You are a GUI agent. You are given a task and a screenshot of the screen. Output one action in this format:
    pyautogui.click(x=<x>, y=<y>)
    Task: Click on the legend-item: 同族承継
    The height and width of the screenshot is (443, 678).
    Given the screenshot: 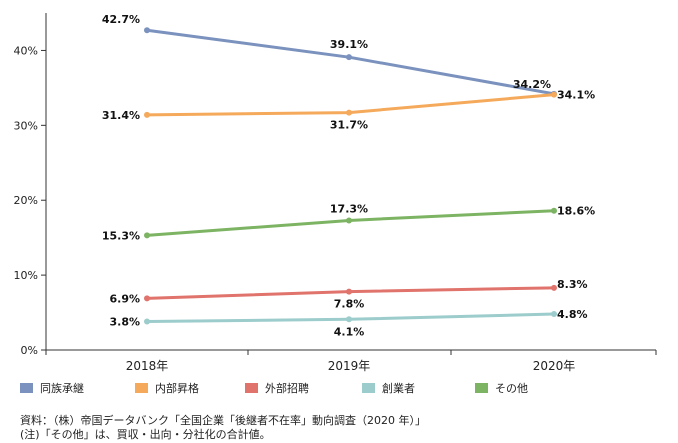 What is the action you would take?
    pyautogui.click(x=52, y=388)
    